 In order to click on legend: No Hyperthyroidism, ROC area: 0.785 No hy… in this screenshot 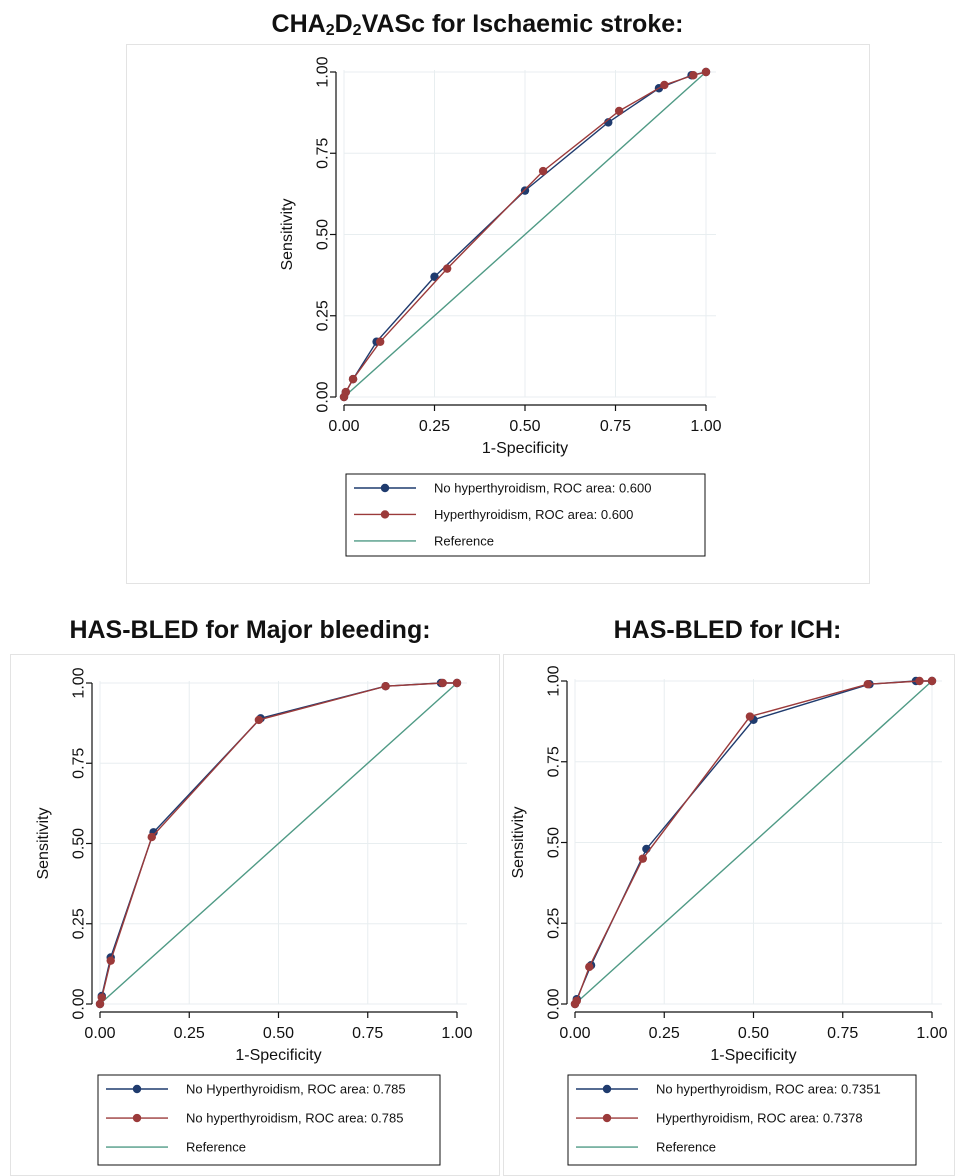, I will do `click(269, 1120)`.